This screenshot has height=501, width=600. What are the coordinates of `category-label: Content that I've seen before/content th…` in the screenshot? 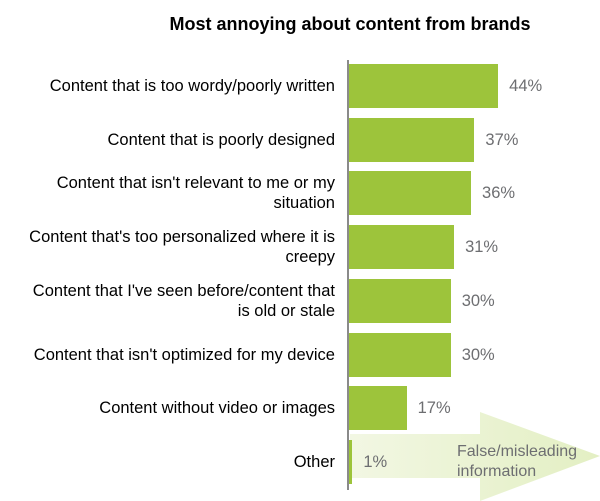 It's located at (183, 300).